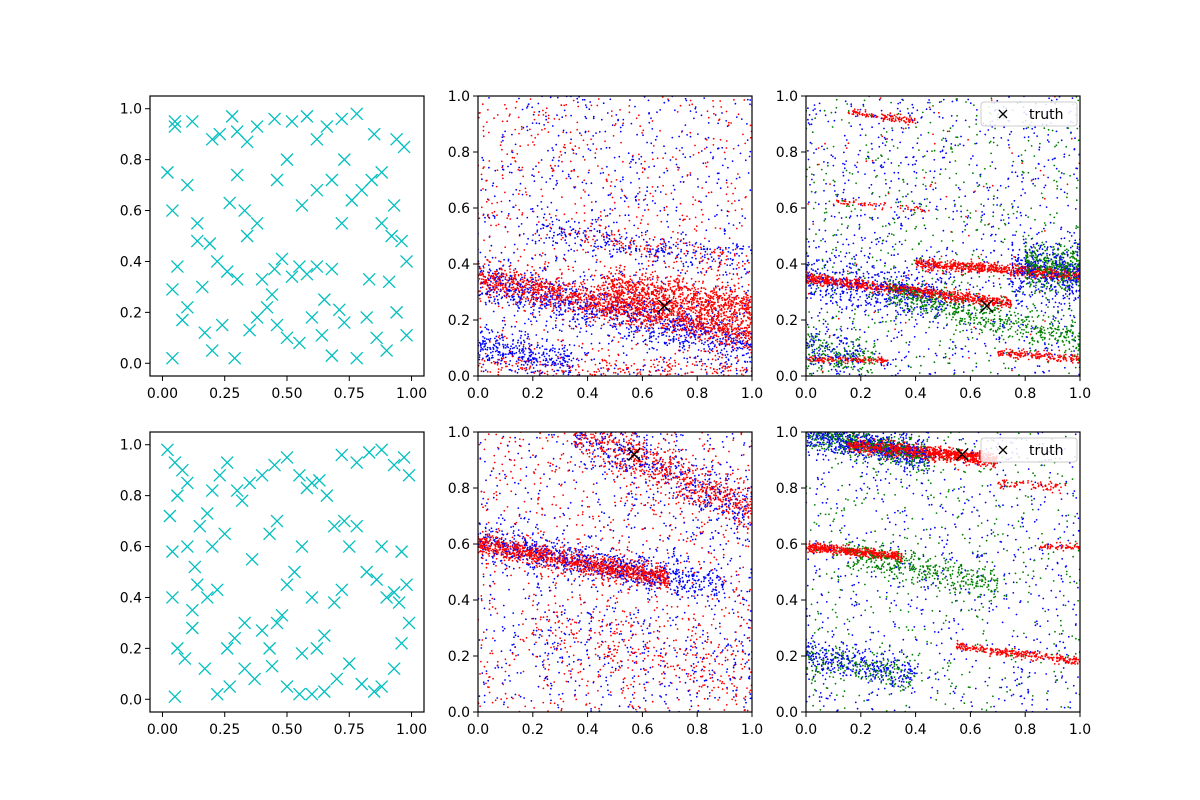  What do you see at coordinates (806, 730) in the screenshot?
I see `x-tick-label: 0.0` at bounding box center [806, 730].